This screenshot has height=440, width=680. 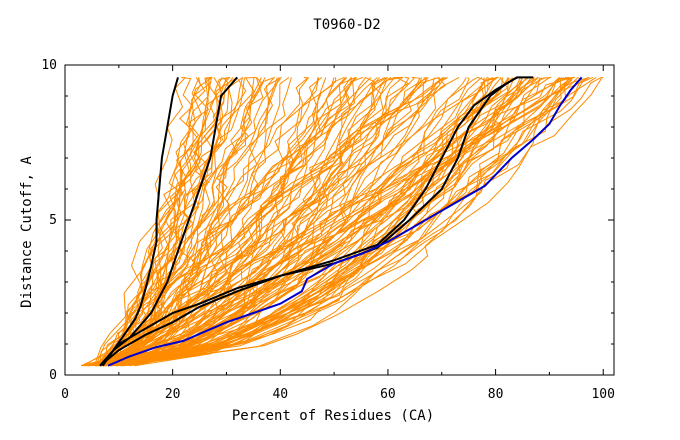 I want to click on x-axis-label: Percent of Residues (CA), so click(x=333, y=416).